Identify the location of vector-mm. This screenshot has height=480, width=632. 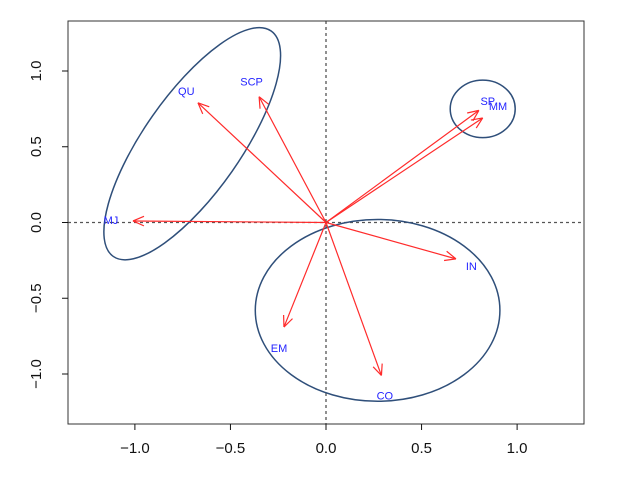
(404, 170).